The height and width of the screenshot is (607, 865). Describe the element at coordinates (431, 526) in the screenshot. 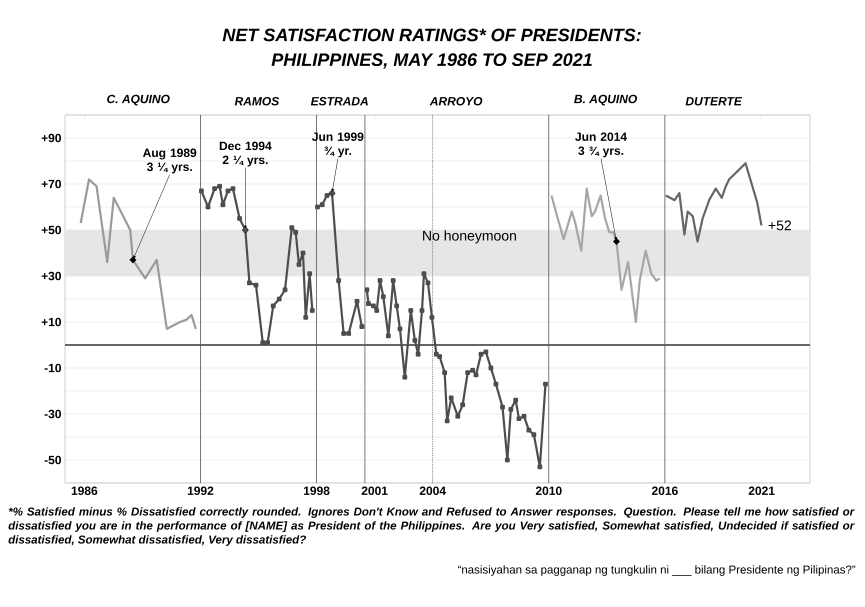

I see `text: *% Satisfied minus % Dissatisfied correctly rounded. Ignores Don't Know and Refused to Answer responses. Question. Please tell me how satisfied or dissatisfied you are in the performance of [NAME] as President of the Philippines. Are you Very satisfied, Somewhat satisfied, Undecided if satisfied or dissatisfied, Somewhat dissatisfied, Very dissatisfied?` at that location.